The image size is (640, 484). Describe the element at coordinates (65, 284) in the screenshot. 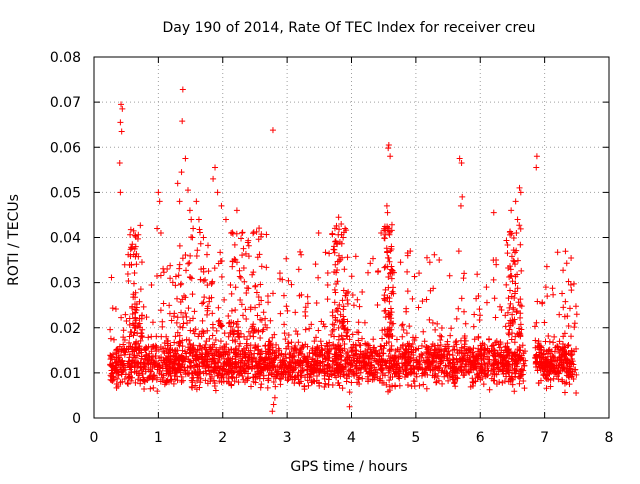

I see `y-tick-label-3: 0.03` at that location.